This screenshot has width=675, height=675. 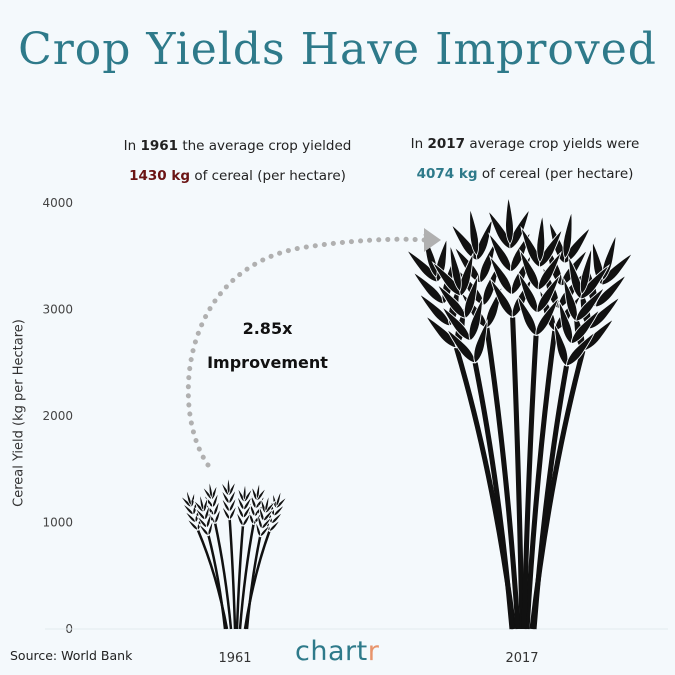 I want to click on y-tick-label: 3000, so click(x=57, y=310).